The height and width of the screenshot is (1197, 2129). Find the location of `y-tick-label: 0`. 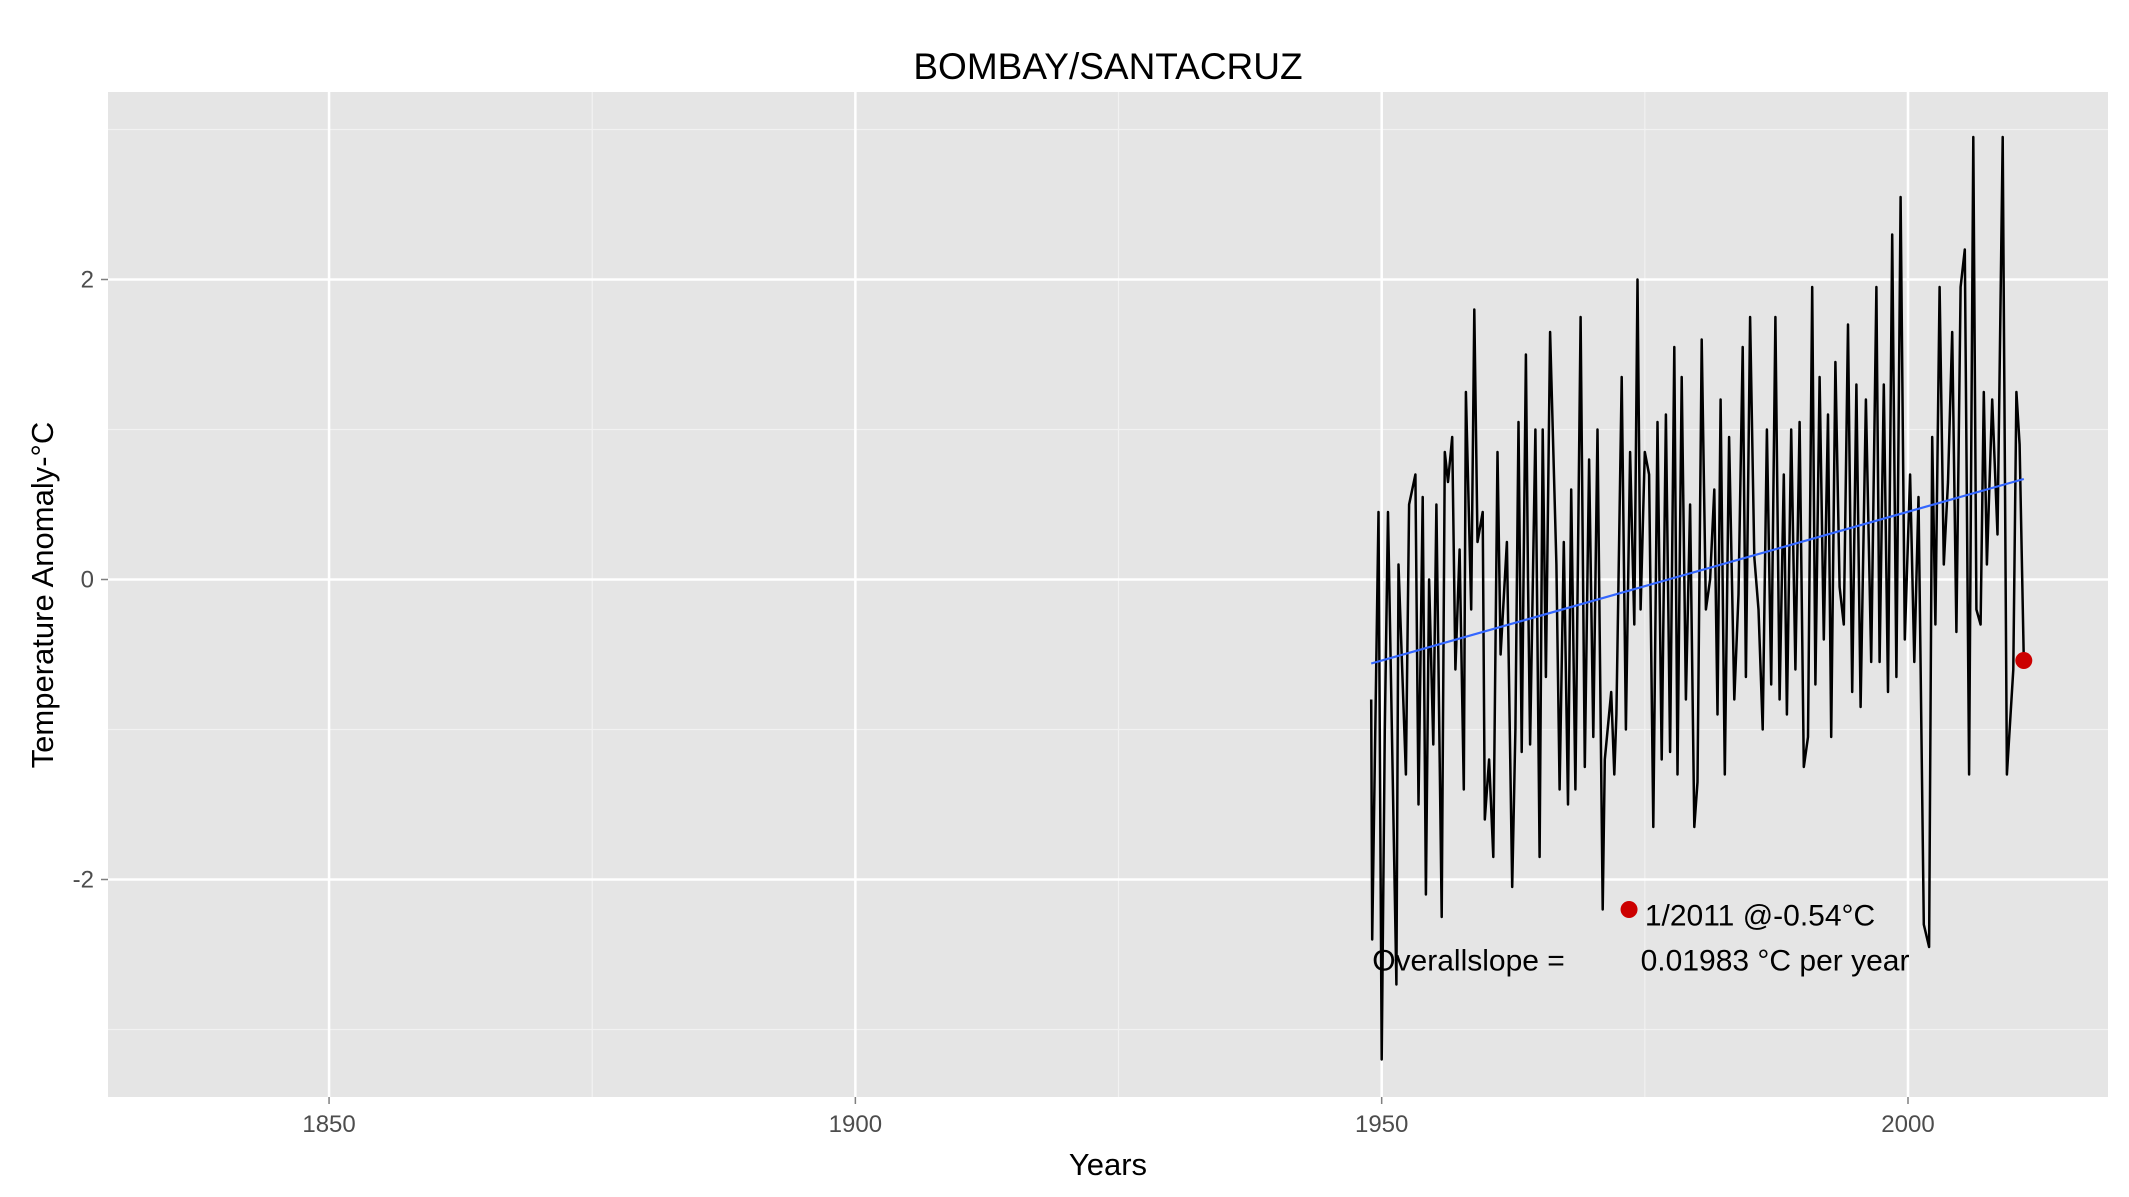

y-tick-label: 0 is located at coordinates (87, 580).